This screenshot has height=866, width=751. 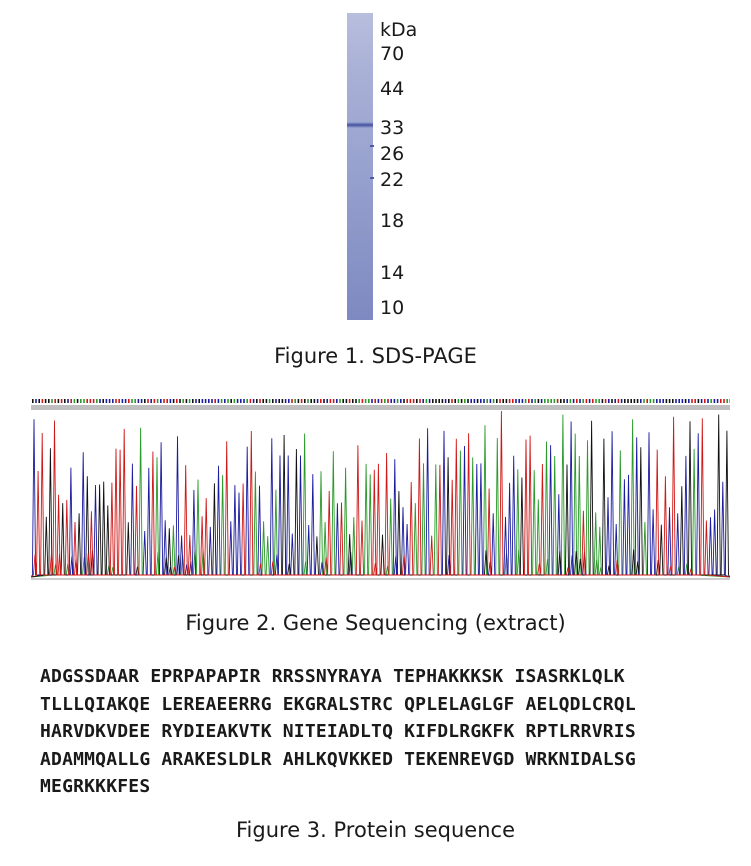 I want to click on protein-band, so click(x=360, y=125).